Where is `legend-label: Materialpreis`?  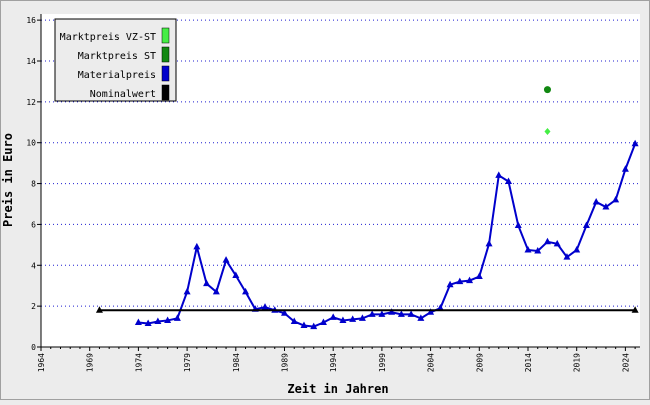 legend-label: Materialpreis is located at coordinates (117, 75).